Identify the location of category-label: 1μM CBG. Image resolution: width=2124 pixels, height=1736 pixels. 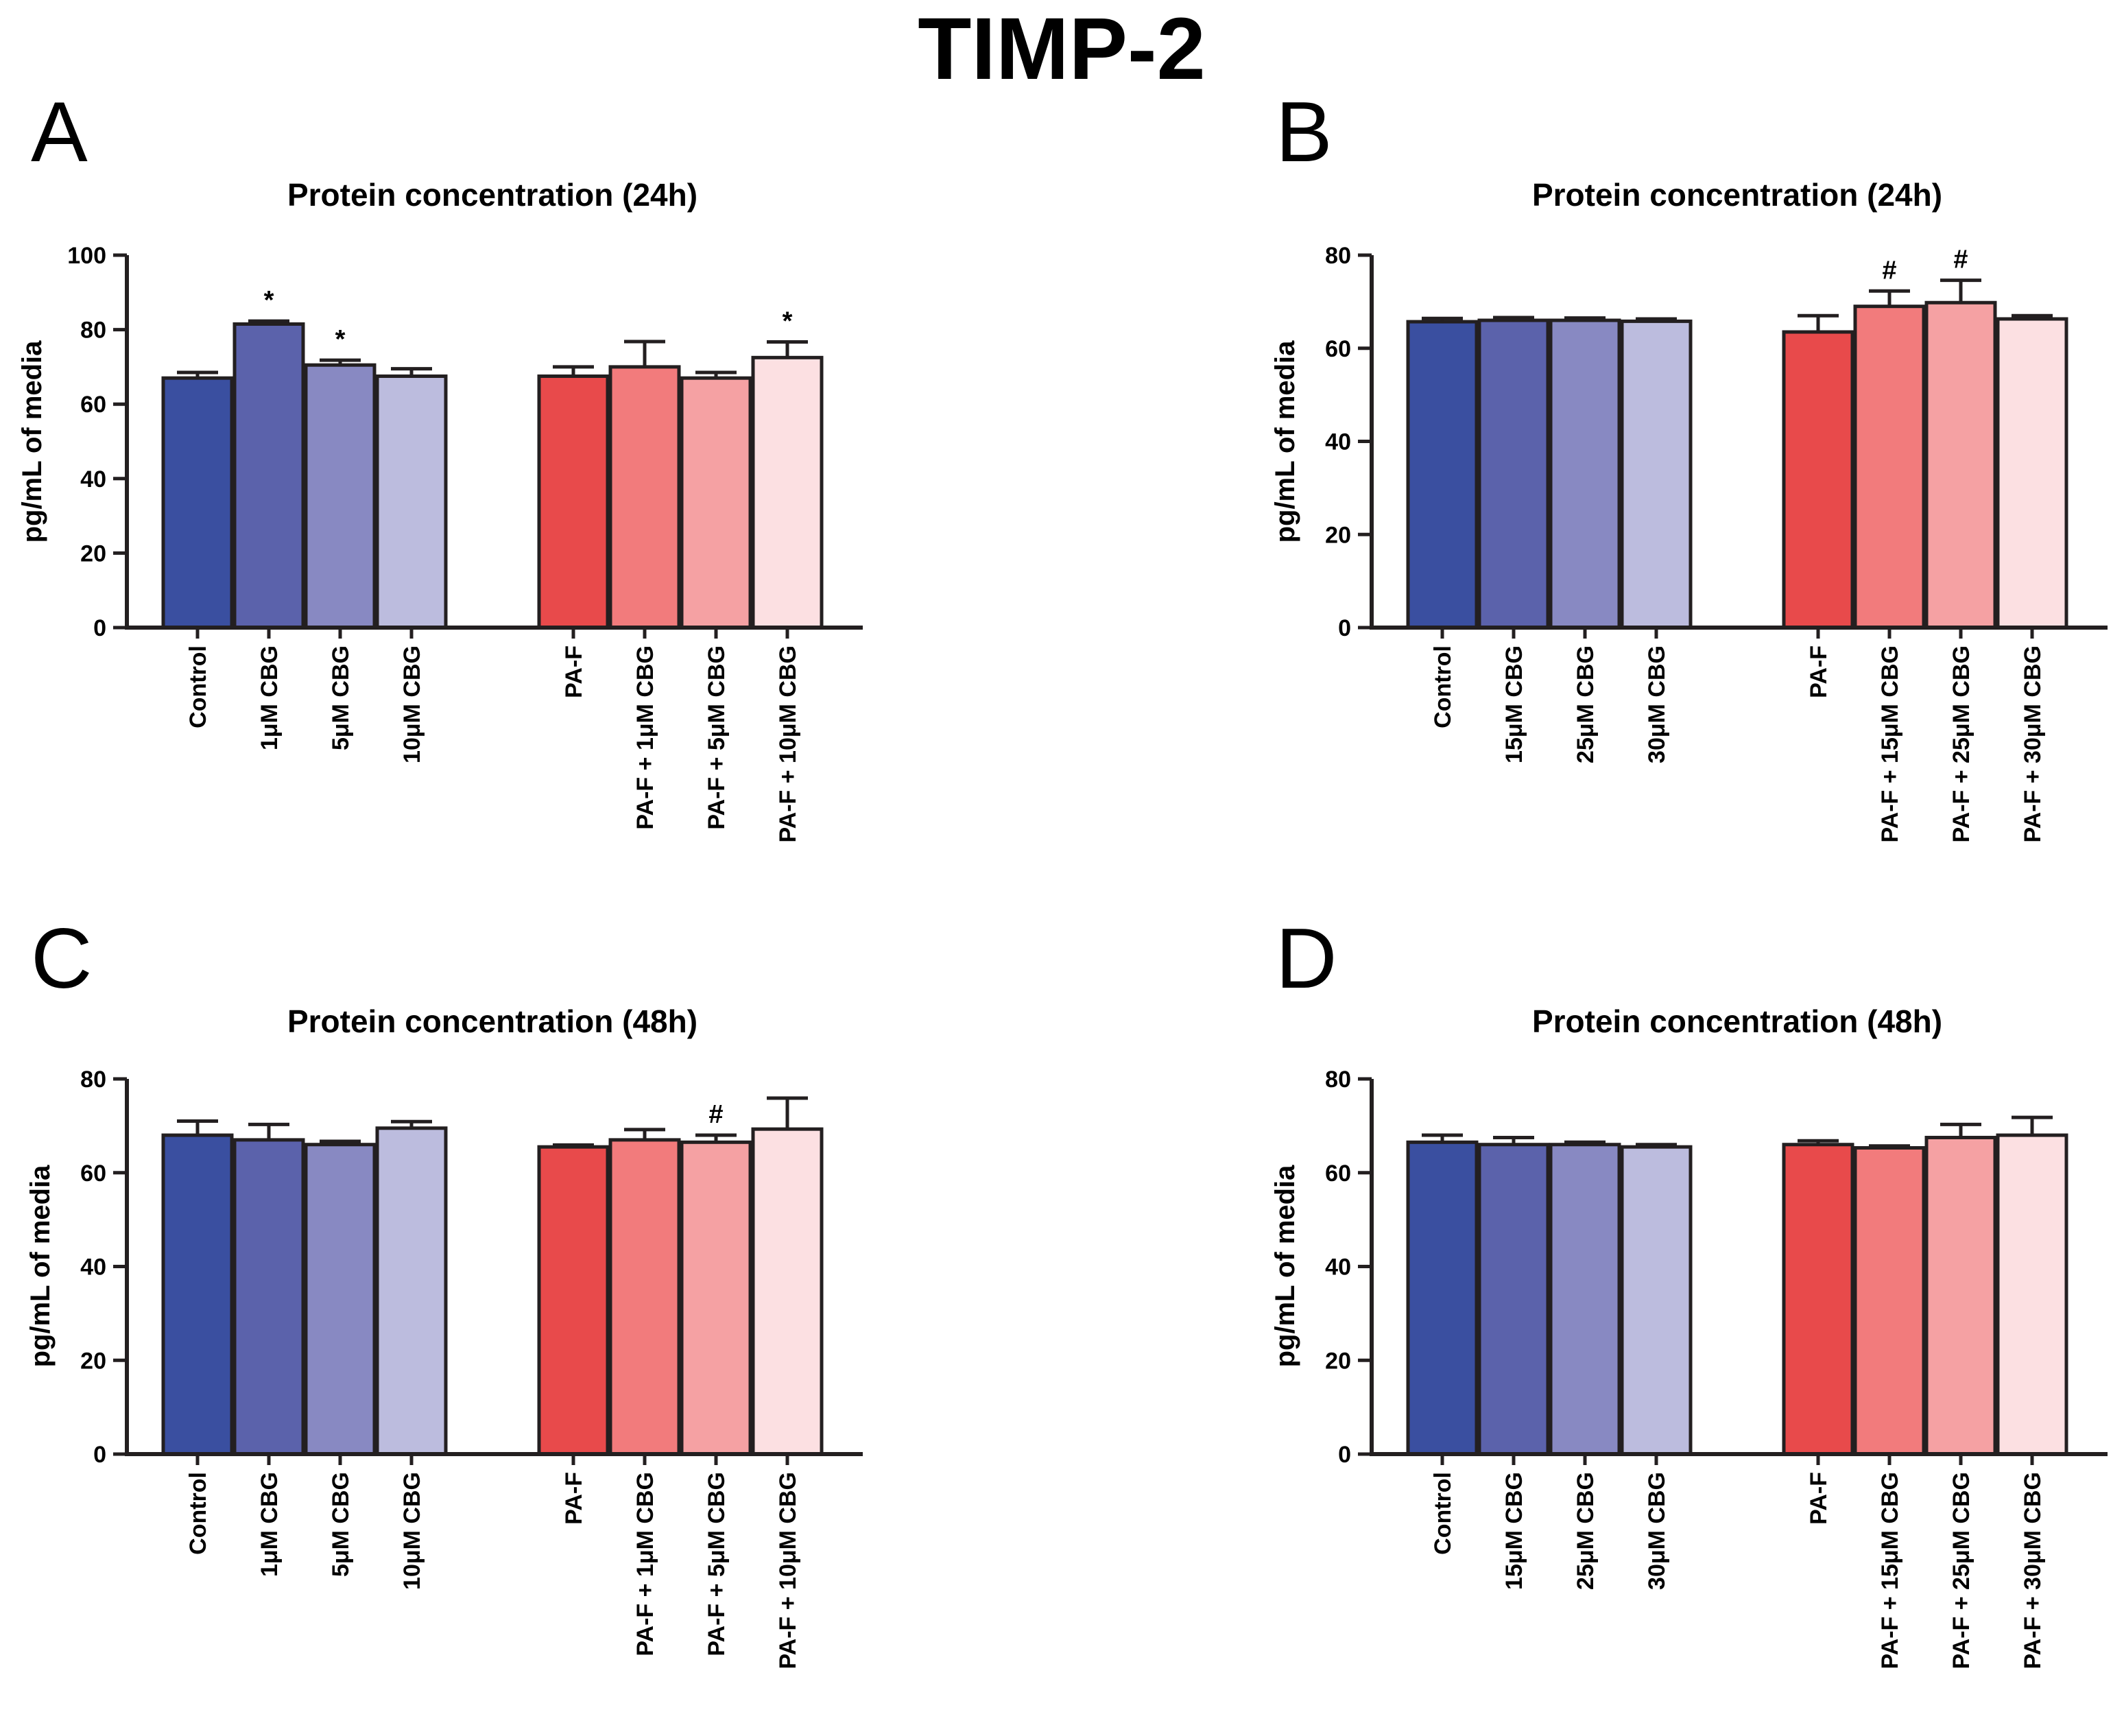
(269, 697).